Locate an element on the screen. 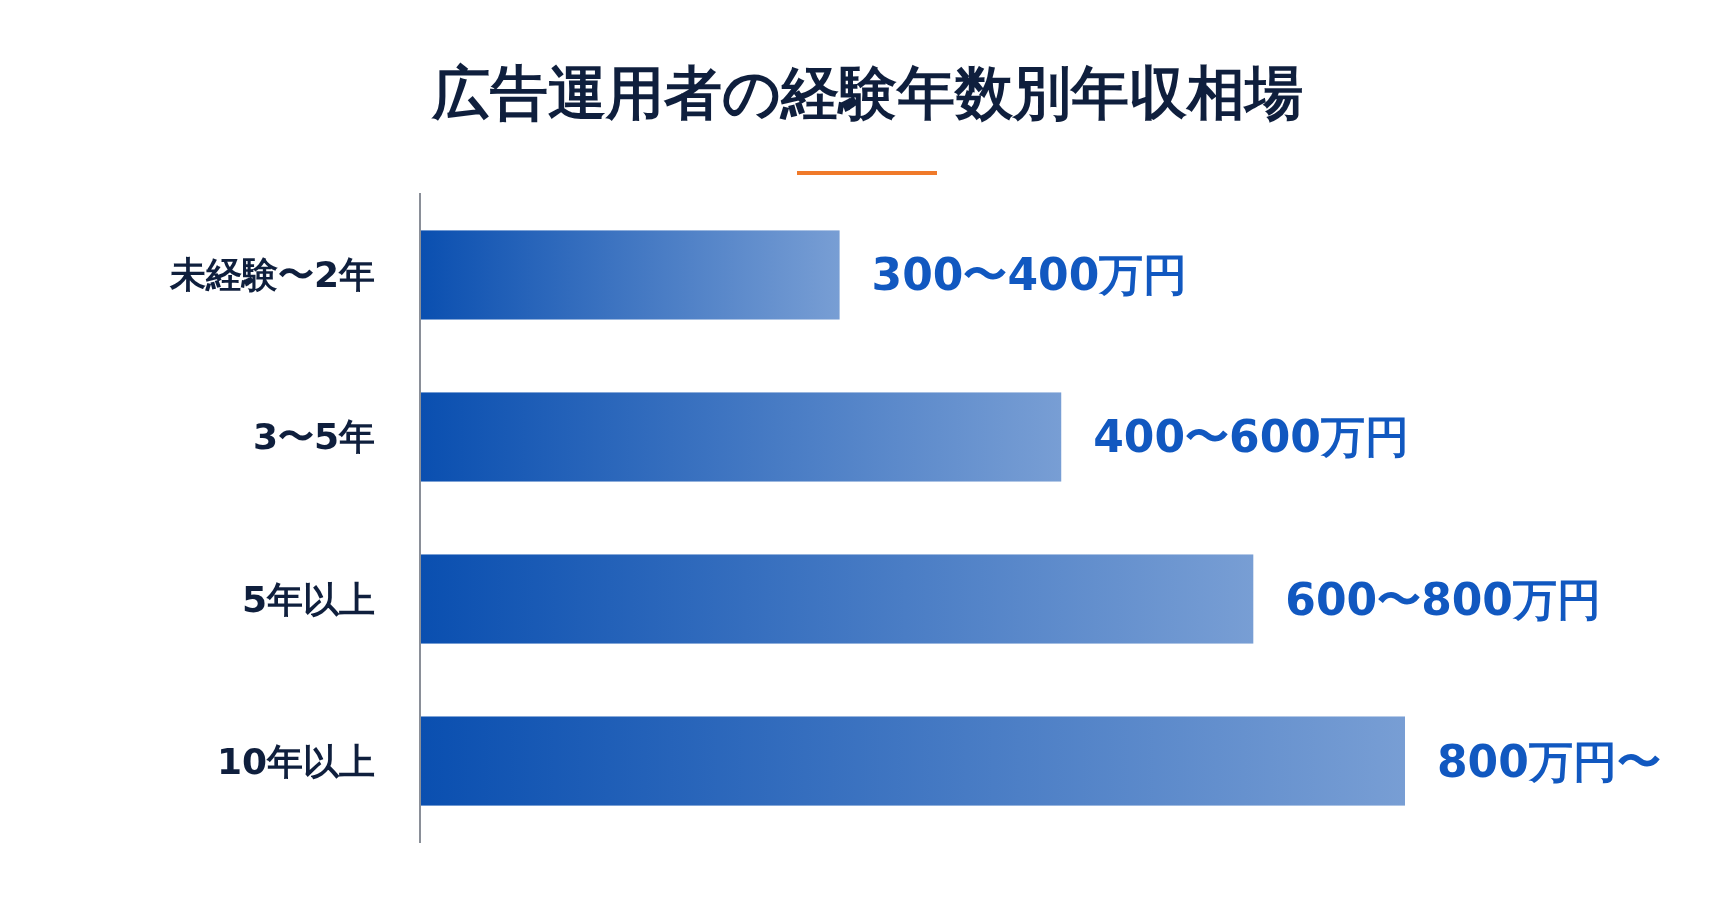 The width and height of the screenshot is (1734, 907). y-tick-label: 3〜5年 is located at coordinates (313, 437).